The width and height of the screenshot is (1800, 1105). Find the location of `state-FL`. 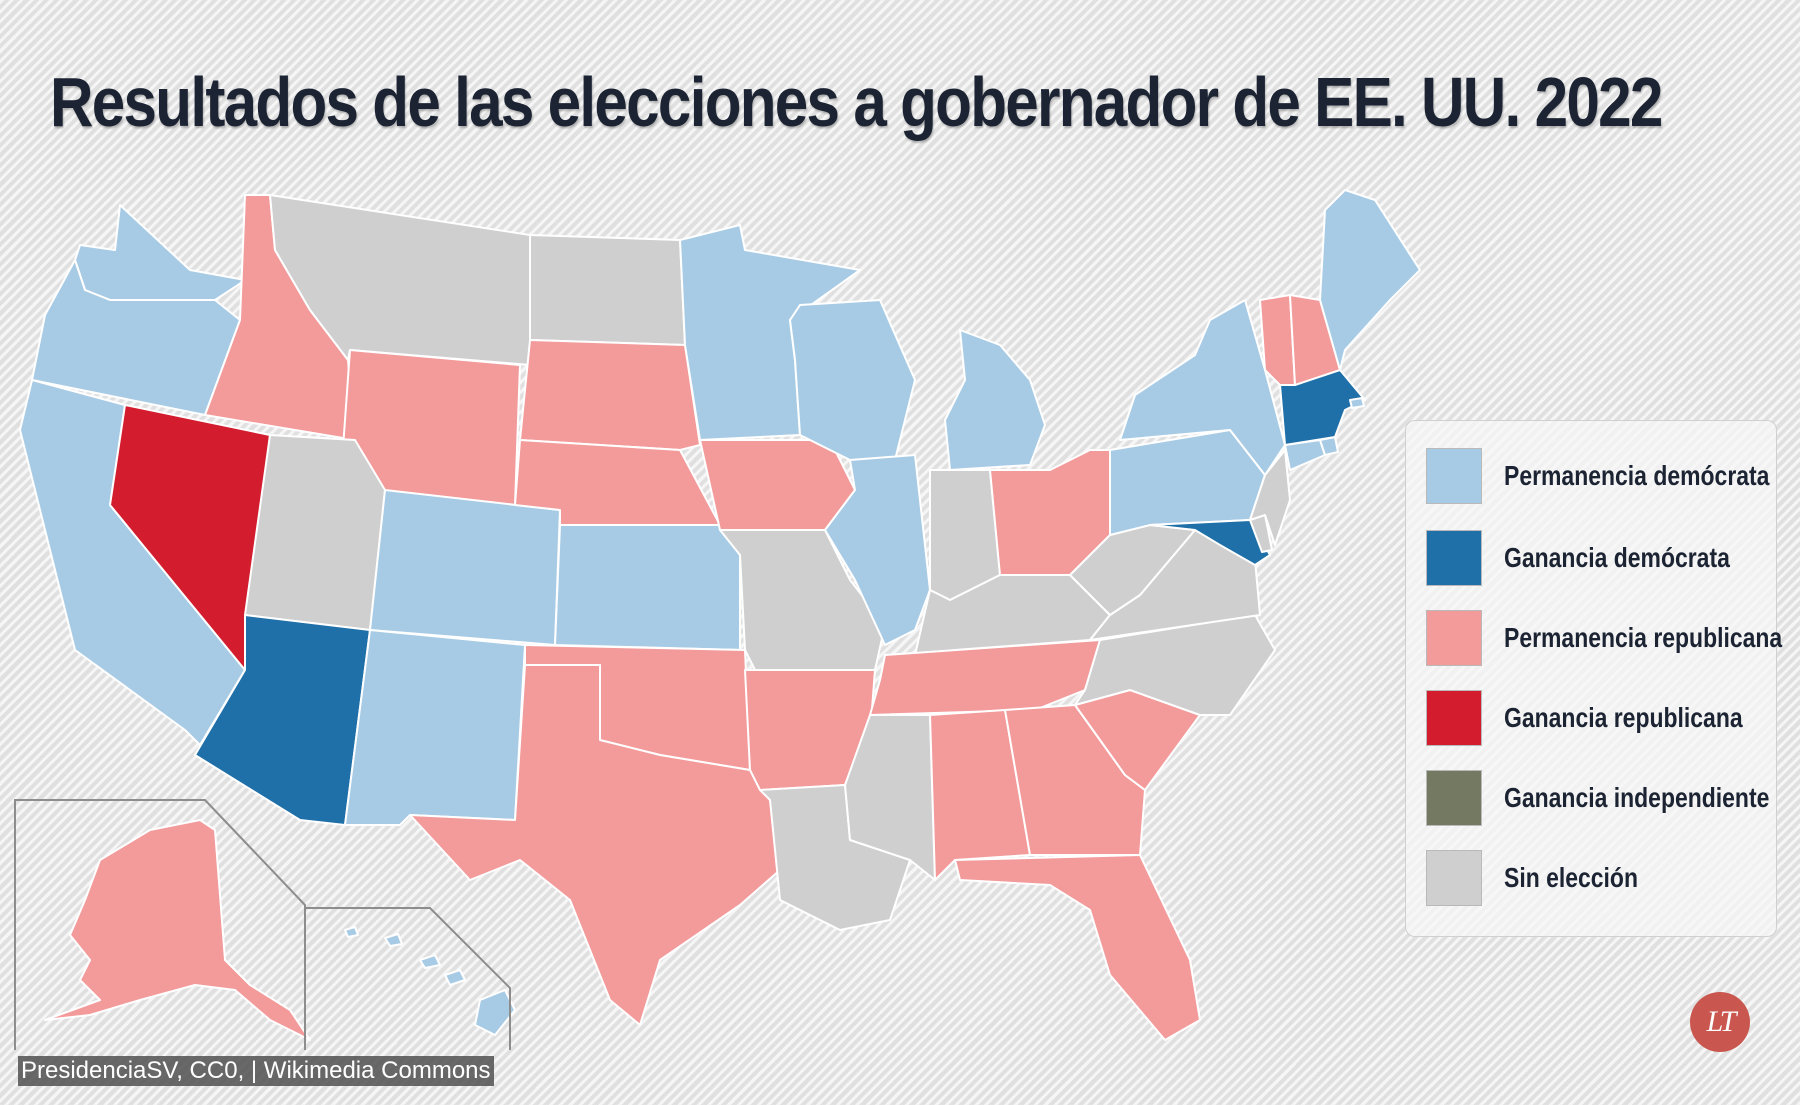

state-FL is located at coordinates (1077, 947).